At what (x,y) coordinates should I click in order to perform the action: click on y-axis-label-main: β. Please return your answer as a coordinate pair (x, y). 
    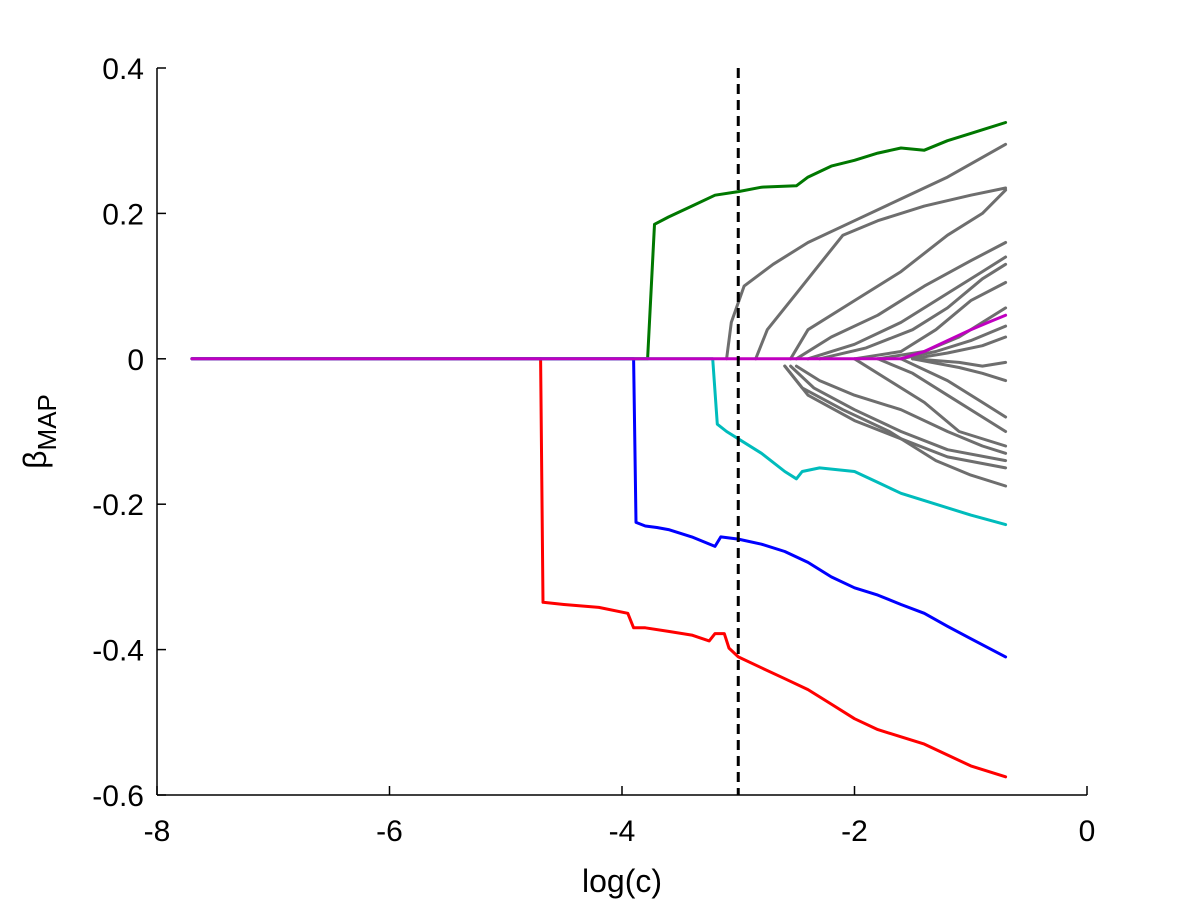
    Looking at the image, I should click on (35, 459).